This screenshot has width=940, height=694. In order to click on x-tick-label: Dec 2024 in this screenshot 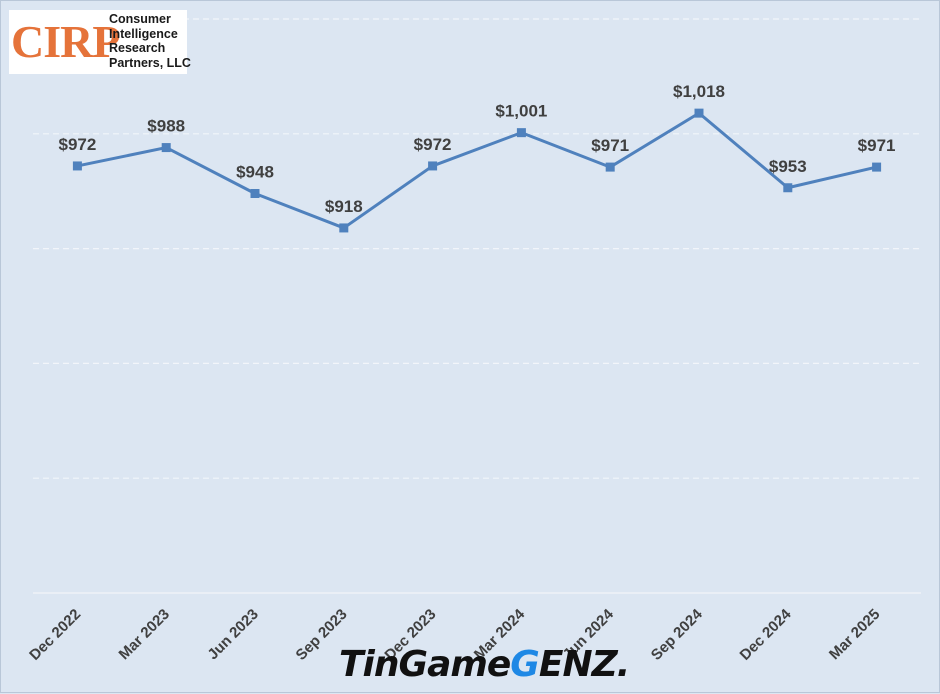, I will do `click(766, 634)`.